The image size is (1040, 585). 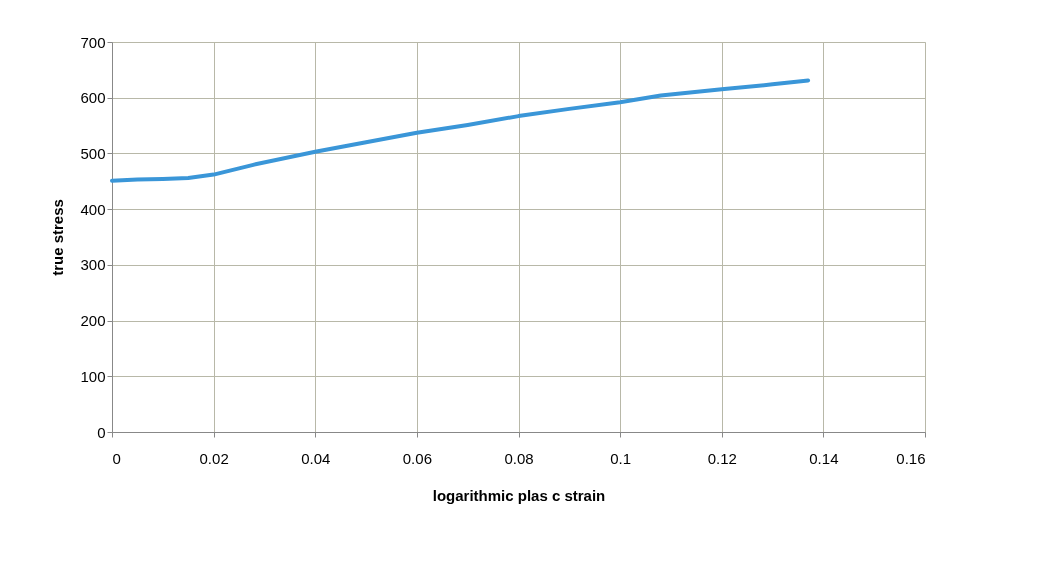 I want to click on y-tick-label: 300, so click(x=93, y=265).